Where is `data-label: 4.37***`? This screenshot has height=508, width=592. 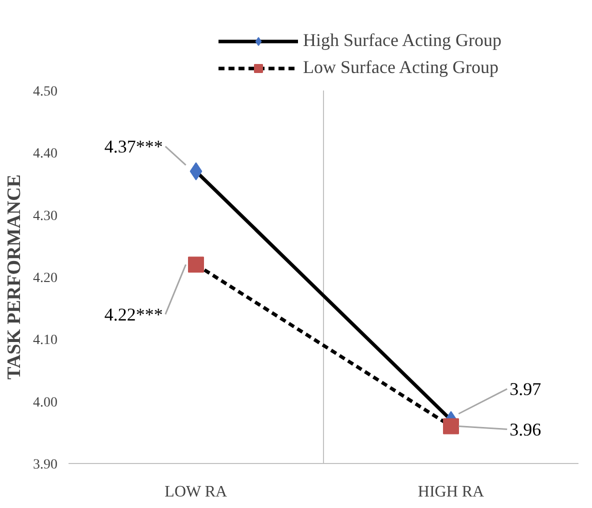
data-label: 4.37*** is located at coordinates (133, 146).